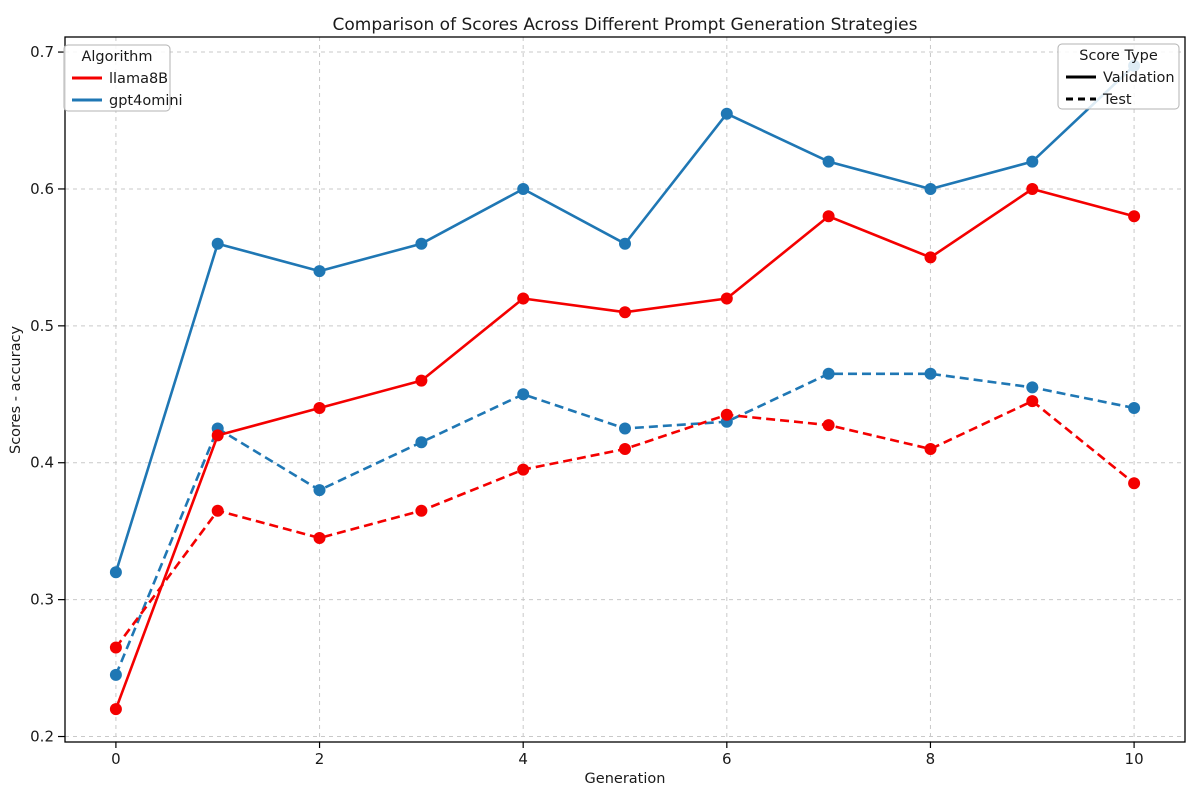  Describe the element at coordinates (42, 737) in the screenshot. I see `y-tick-label: 0.2` at that location.